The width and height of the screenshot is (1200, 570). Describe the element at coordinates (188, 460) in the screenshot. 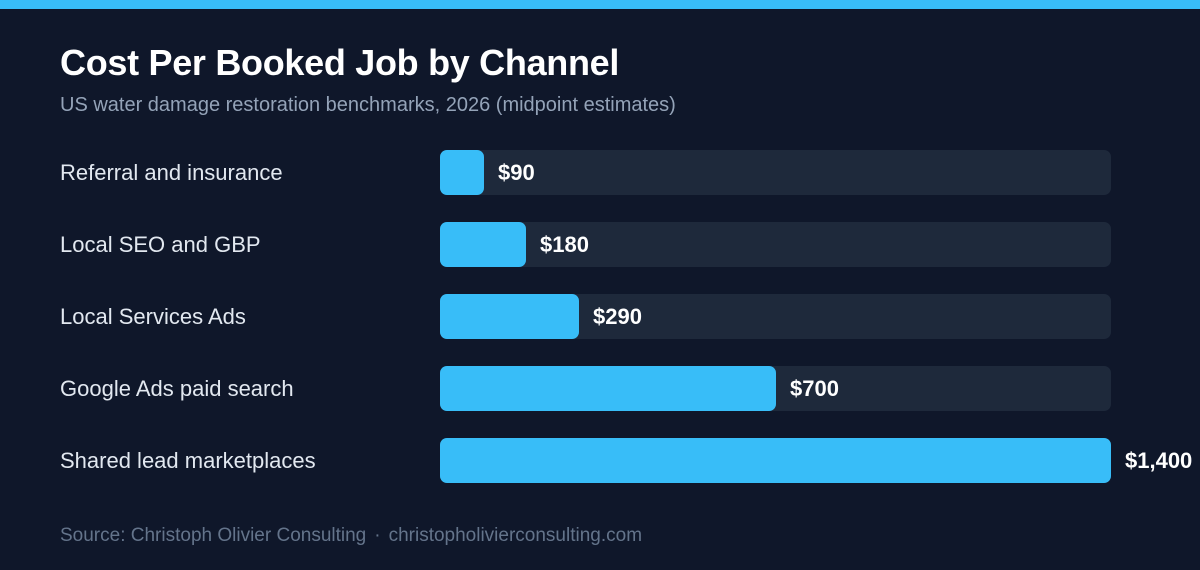

I see `category-label: Shared lead marketplaces` at that location.